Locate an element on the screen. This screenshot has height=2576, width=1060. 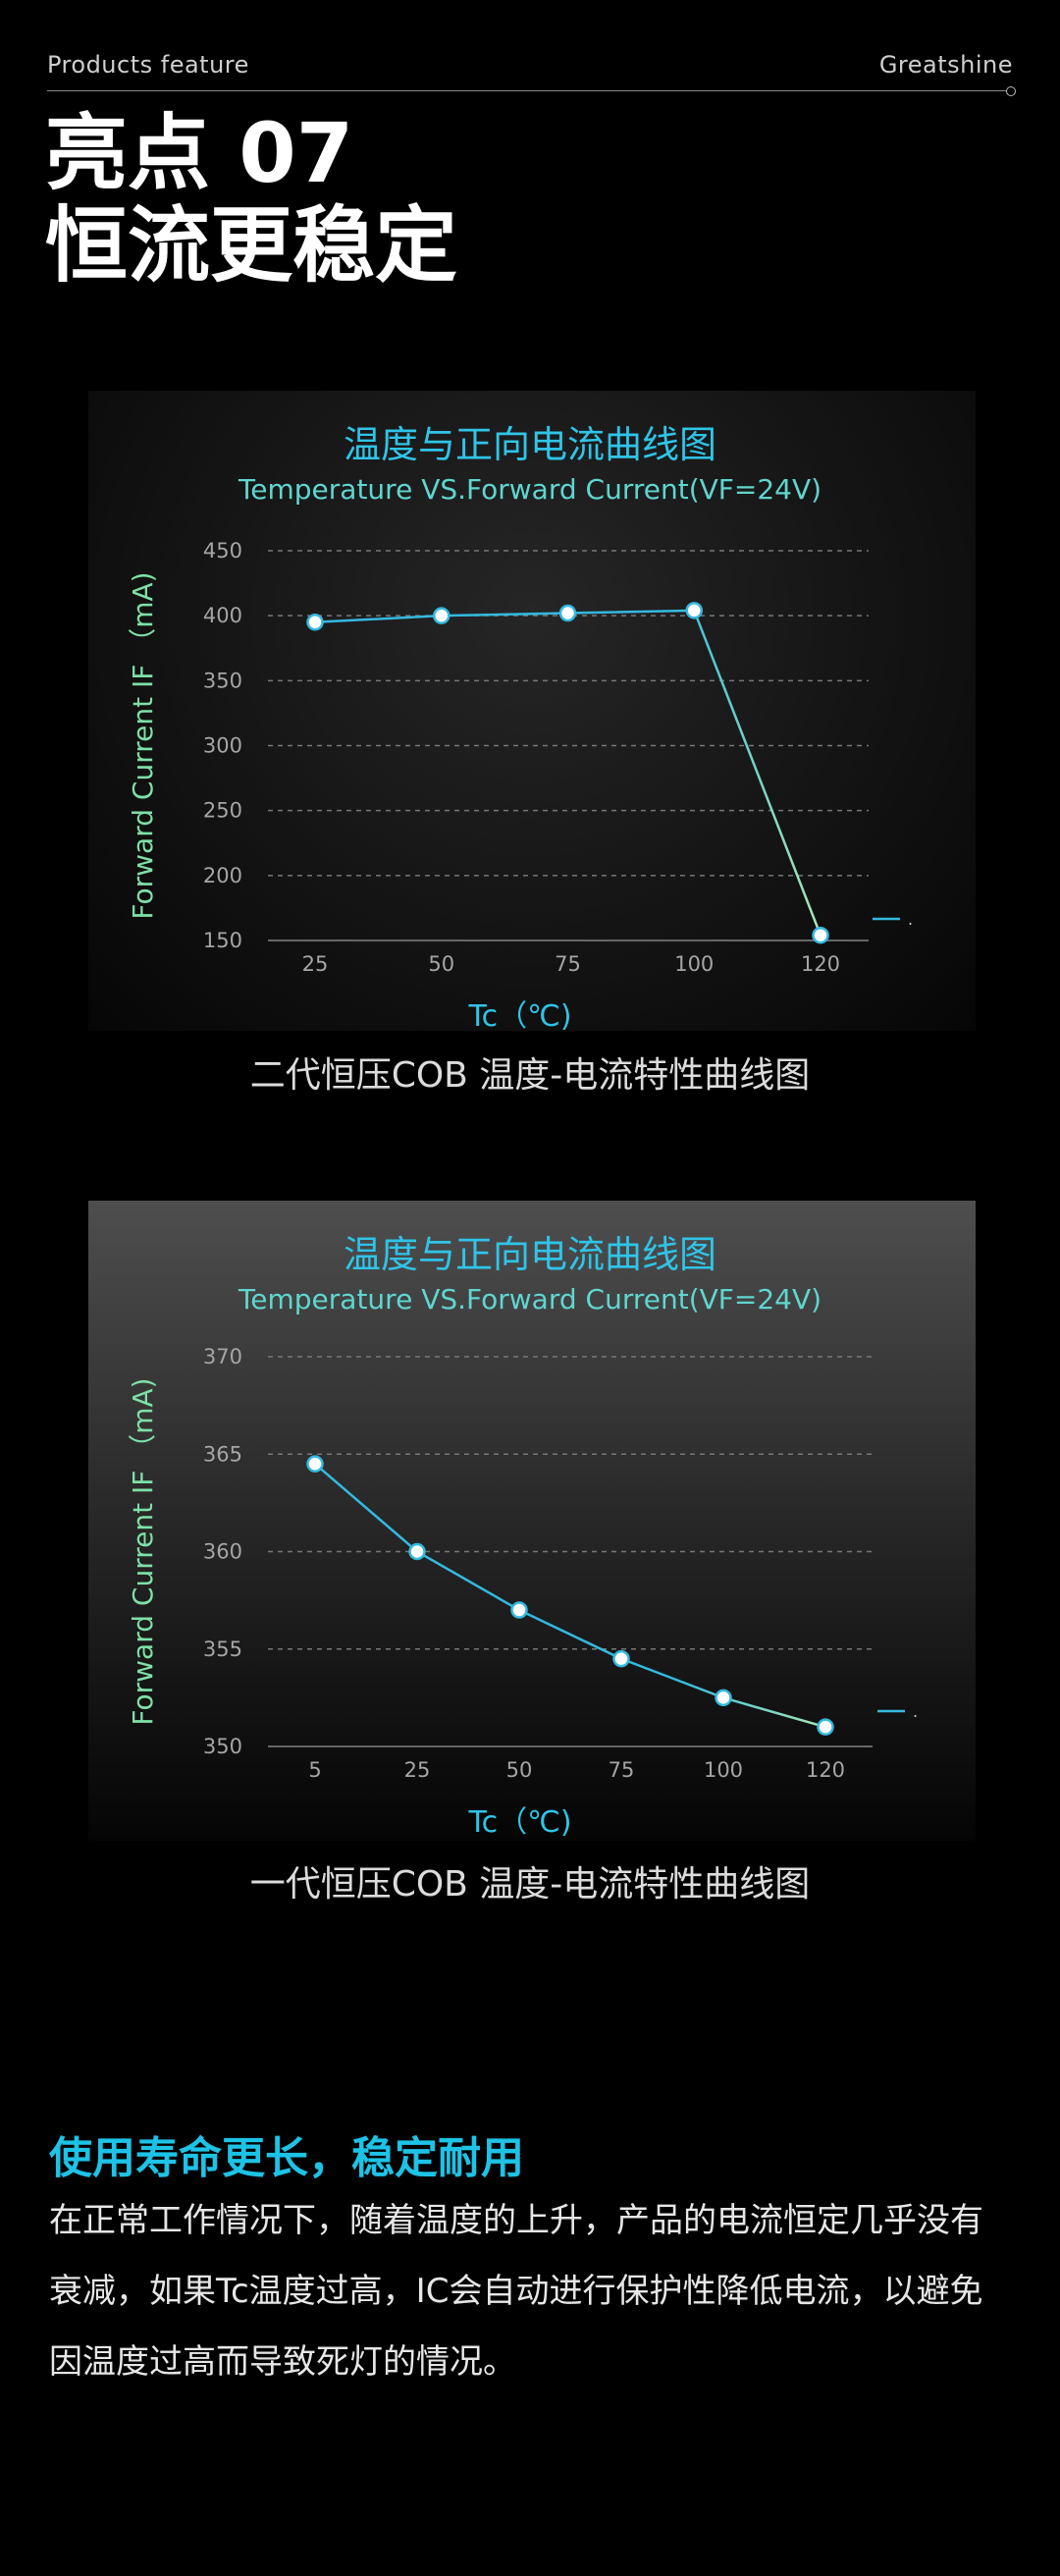
header-brand: Greatshine is located at coordinates (945, 65).